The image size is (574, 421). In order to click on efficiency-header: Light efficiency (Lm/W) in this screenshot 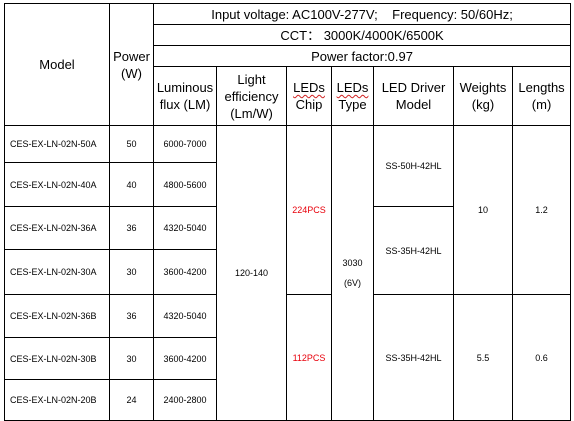, I will do `click(251, 96)`.